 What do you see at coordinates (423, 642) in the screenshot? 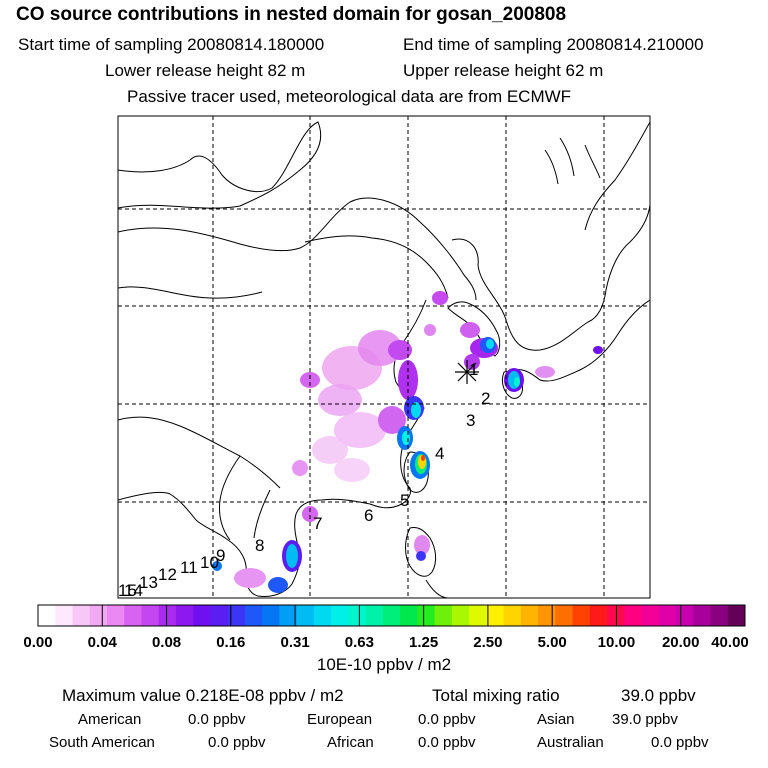
I see `colorbar-tick-label: 1.25` at bounding box center [423, 642].